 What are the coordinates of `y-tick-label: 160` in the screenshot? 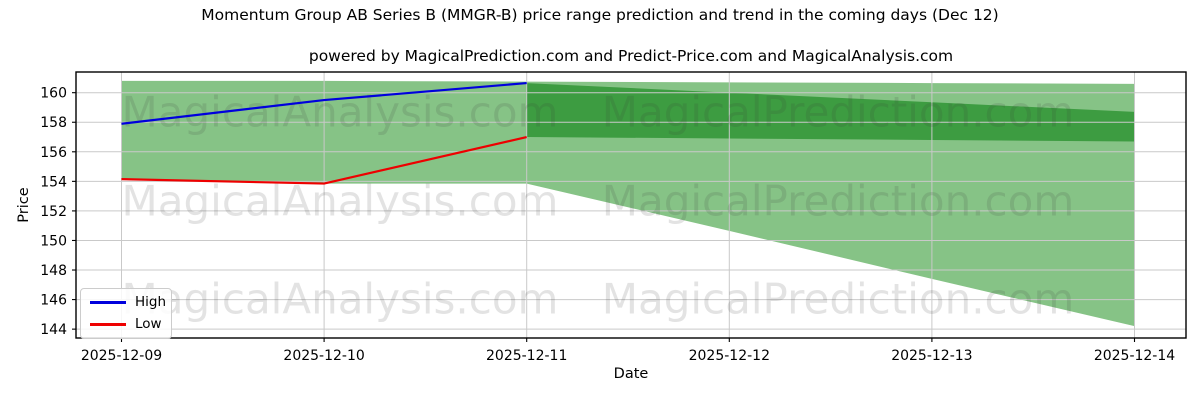 It's located at (53, 94).